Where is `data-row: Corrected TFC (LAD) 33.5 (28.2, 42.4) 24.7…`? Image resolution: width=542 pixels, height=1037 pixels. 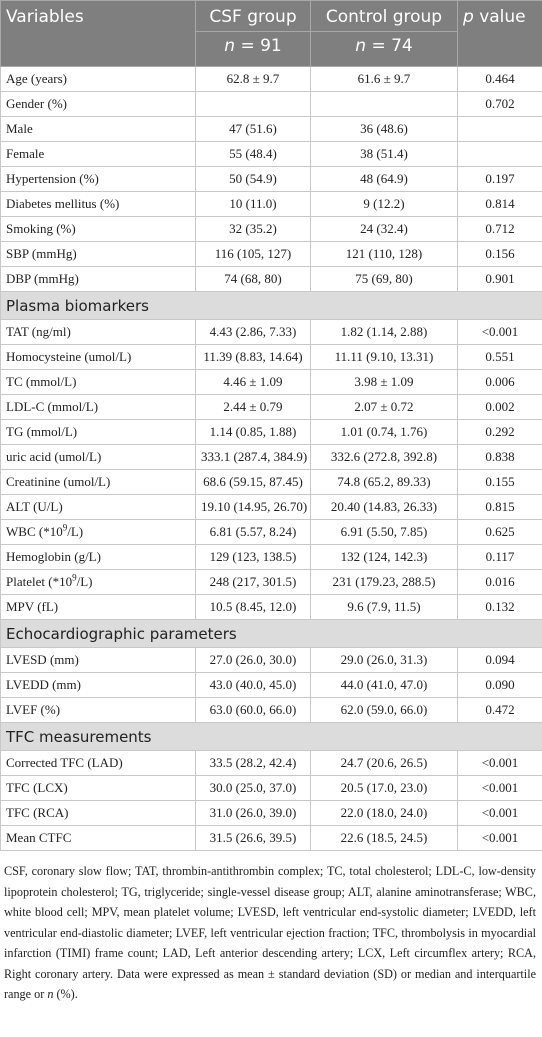
data-row: Corrected TFC (LAD) 33.5 (28.2, 42.4) 24.7… is located at coordinates (271, 763).